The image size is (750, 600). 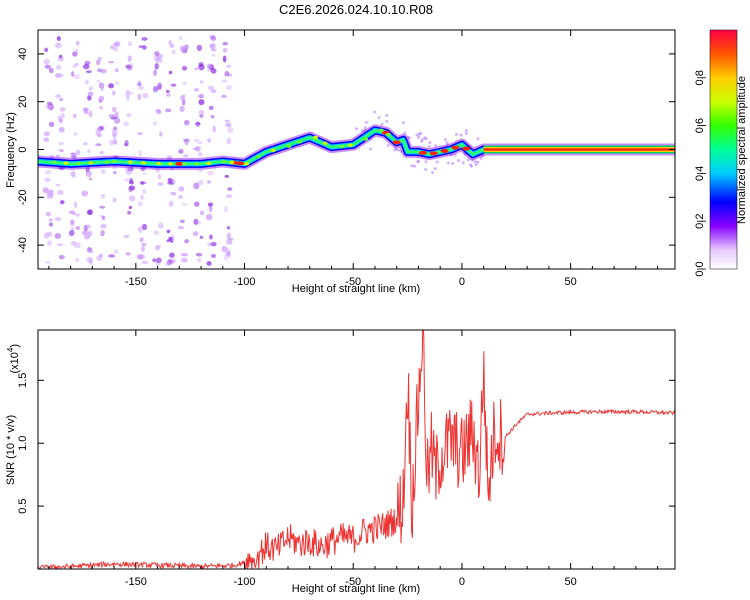 What do you see at coordinates (23, 149) in the screenshot?
I see `spectrogram-y-tick-label: 0` at bounding box center [23, 149].